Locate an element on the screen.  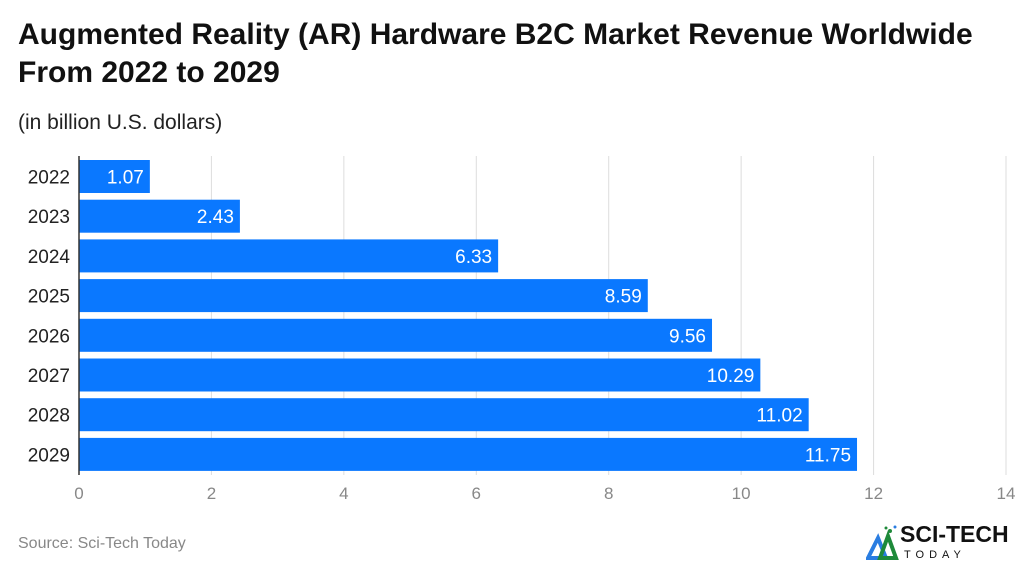
data-label: 1.07 is located at coordinates (125, 178).